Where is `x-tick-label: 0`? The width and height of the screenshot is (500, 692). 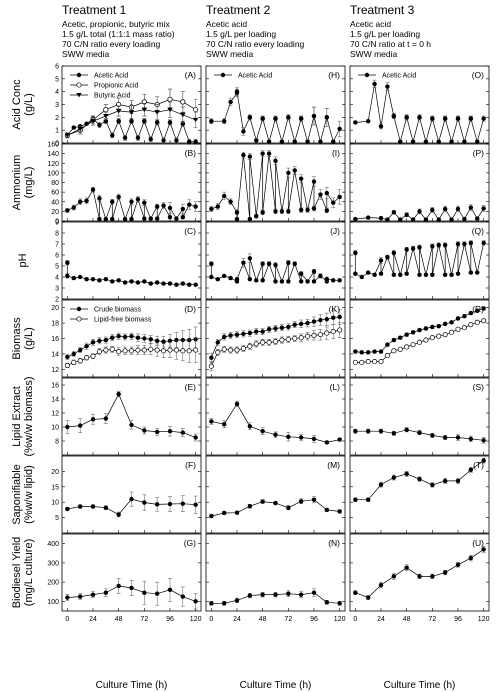 x-tick-label: 0 is located at coordinates (355, 619).